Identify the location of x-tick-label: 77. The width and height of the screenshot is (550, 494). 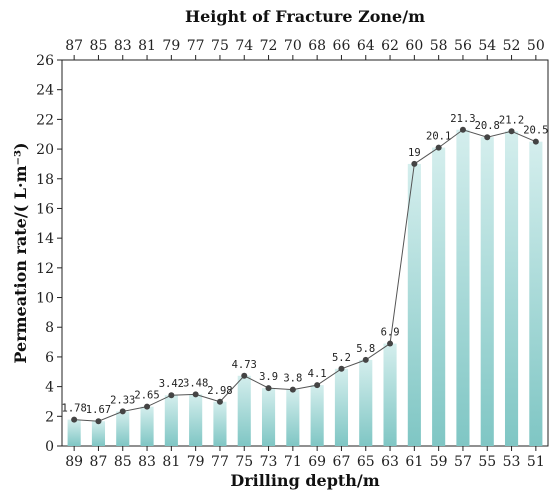
(220, 462).